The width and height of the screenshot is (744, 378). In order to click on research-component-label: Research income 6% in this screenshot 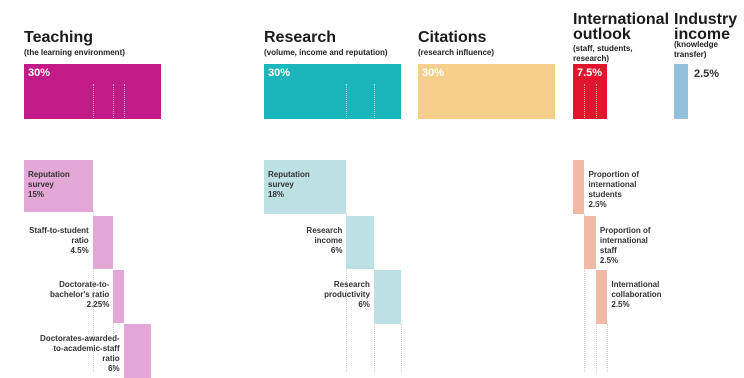, I will do `click(324, 241)`.